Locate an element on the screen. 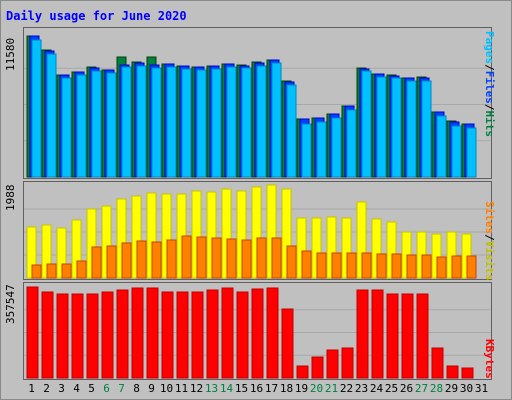  x-tick-day-13: 13 is located at coordinates (211, 388).